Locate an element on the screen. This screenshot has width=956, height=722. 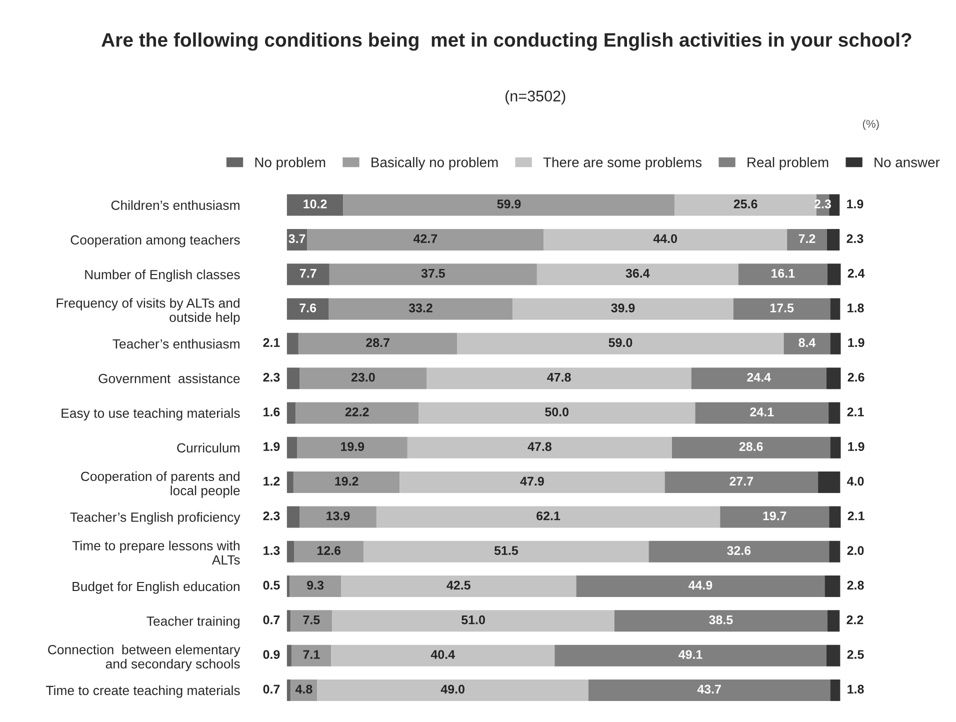
data-label: 25.6 is located at coordinates (746, 204).